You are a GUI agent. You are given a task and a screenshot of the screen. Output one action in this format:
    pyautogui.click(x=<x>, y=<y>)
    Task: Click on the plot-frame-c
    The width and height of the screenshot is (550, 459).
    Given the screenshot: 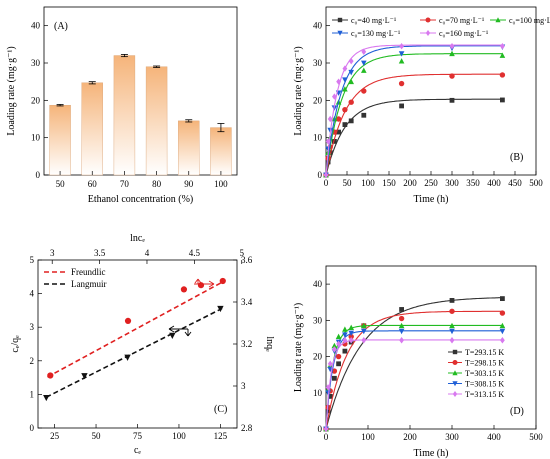 What is the action you would take?
    pyautogui.click(x=137, y=344)
    